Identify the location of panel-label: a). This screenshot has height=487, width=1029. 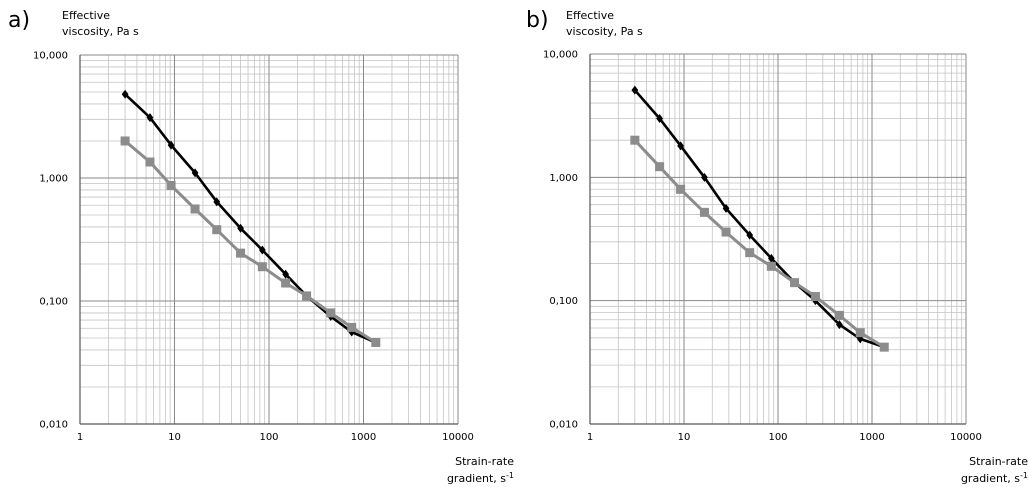
(19, 20).